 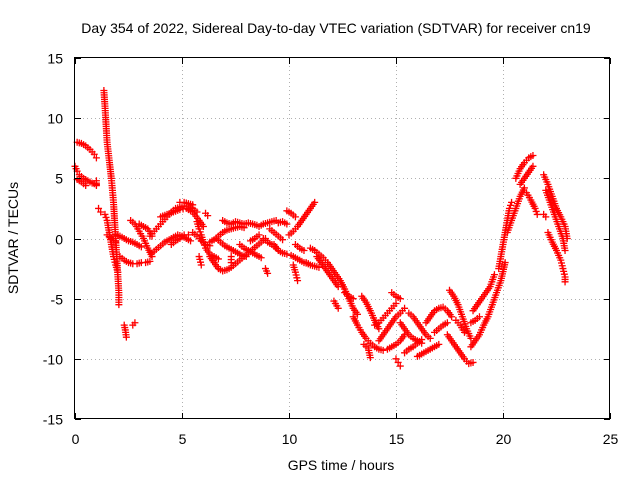 What do you see at coordinates (76, 439) in the screenshot?
I see `x-tick-label: 0` at bounding box center [76, 439].